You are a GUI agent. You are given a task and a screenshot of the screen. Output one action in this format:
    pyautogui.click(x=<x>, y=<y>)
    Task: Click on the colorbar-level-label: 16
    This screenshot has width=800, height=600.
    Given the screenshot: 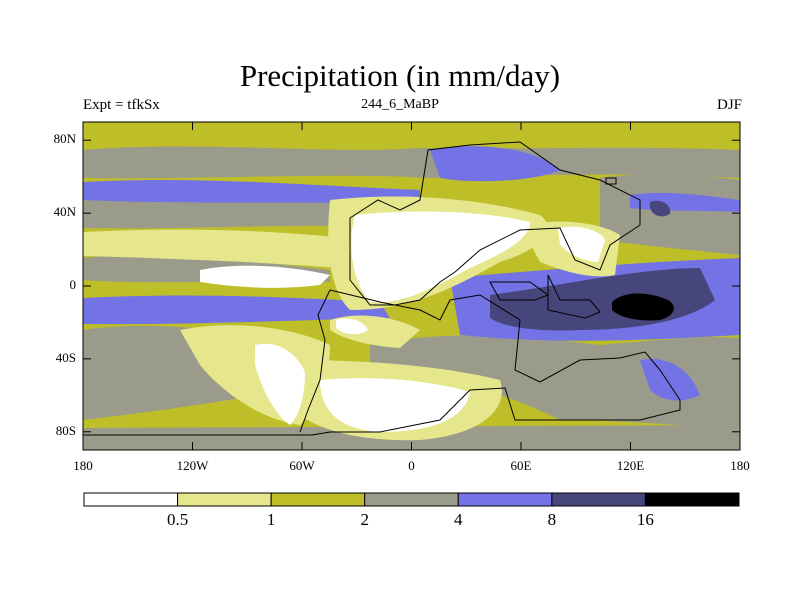 What is the action you would take?
    pyautogui.click(x=645, y=519)
    